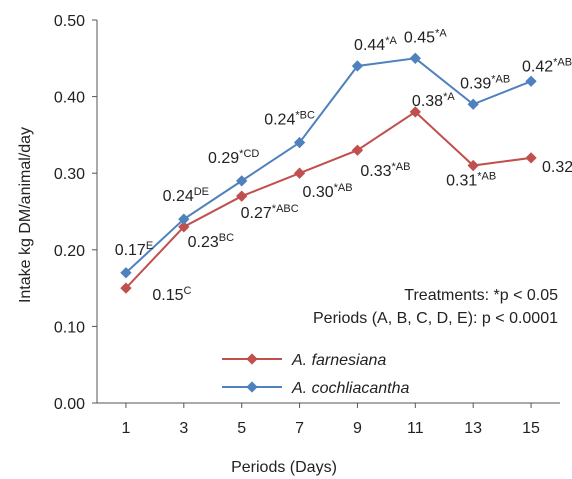 The height and width of the screenshot is (479, 572). I want to click on data-label: 0.17E, so click(134, 249).